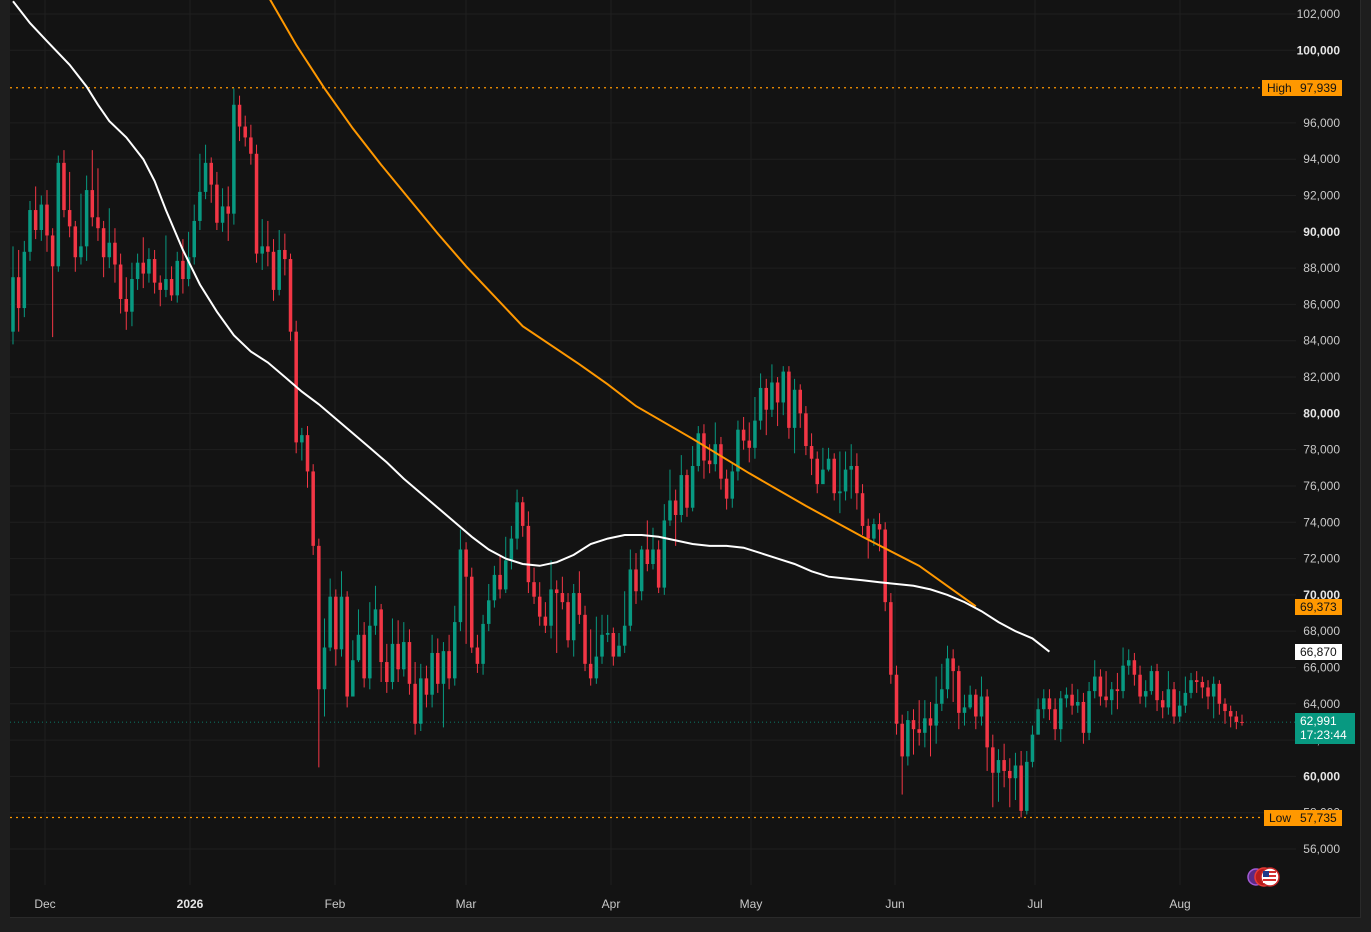 The width and height of the screenshot is (1371, 932). What do you see at coordinates (1321, 123) in the screenshot?
I see `y-tick-label: 96,000` at bounding box center [1321, 123].